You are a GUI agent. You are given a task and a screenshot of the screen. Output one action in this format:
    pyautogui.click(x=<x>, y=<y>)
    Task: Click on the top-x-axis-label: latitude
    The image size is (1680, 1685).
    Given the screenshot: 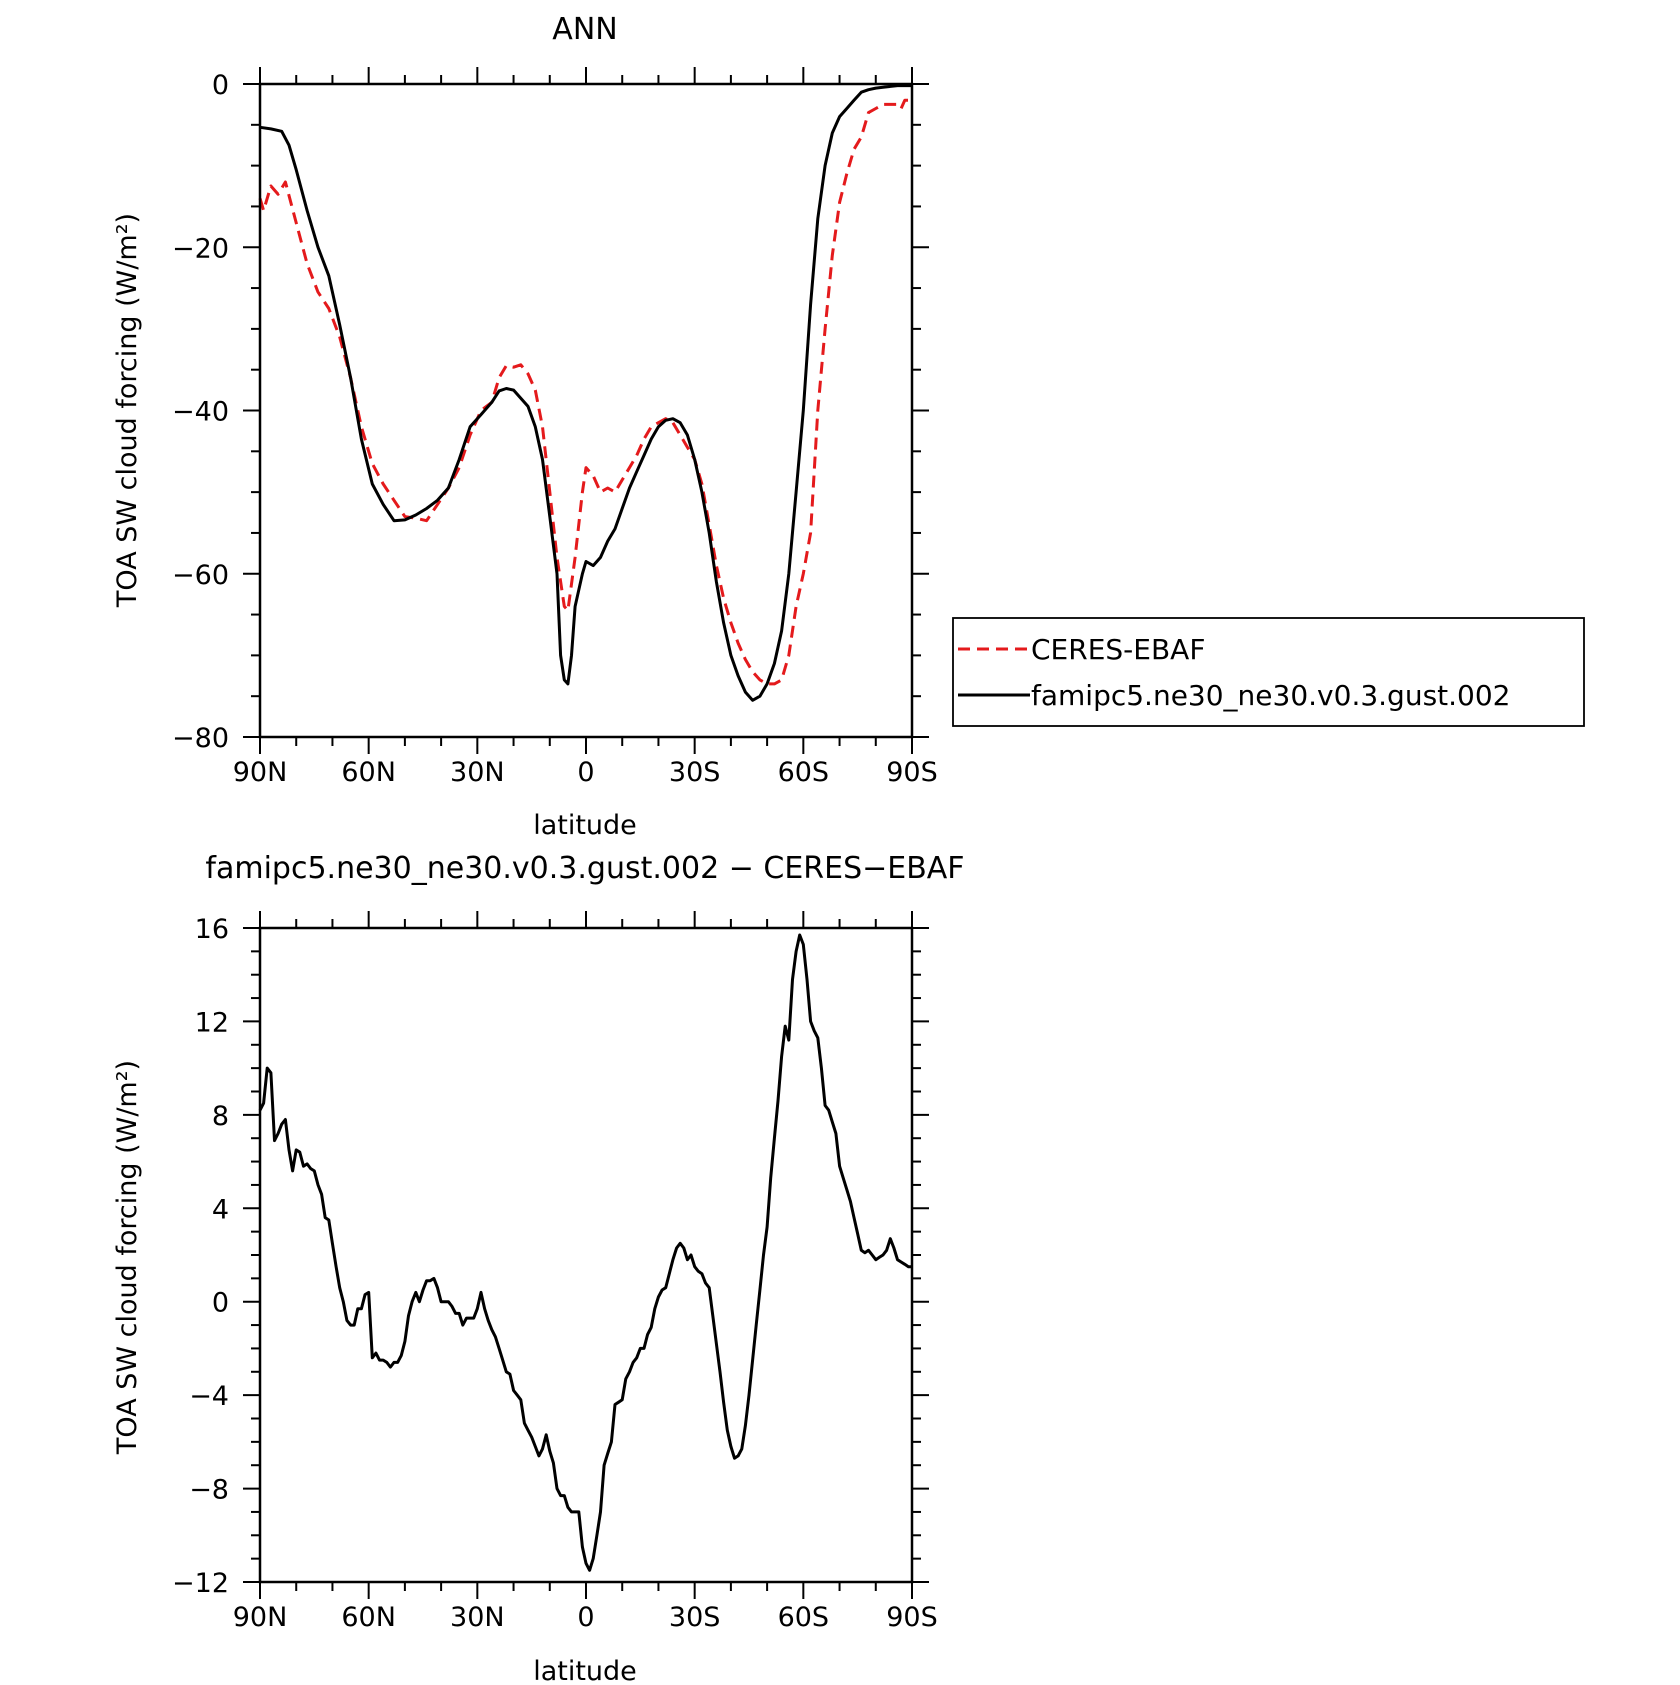 What is the action you would take?
    pyautogui.click(x=585, y=825)
    